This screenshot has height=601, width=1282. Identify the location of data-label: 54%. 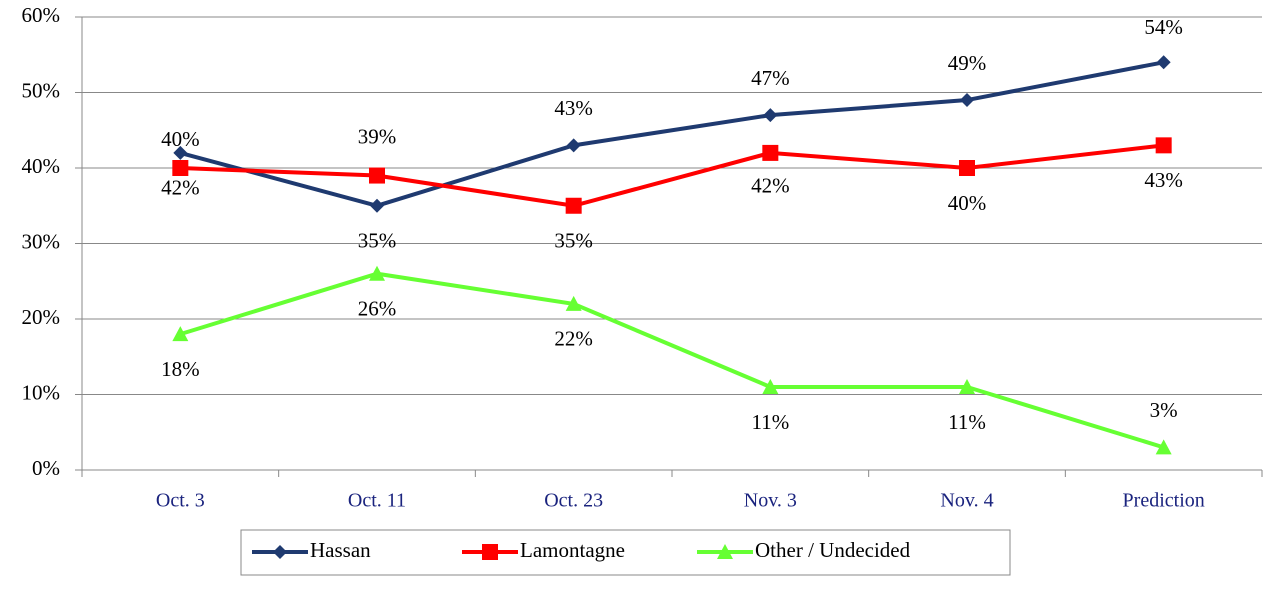
(1163, 27).